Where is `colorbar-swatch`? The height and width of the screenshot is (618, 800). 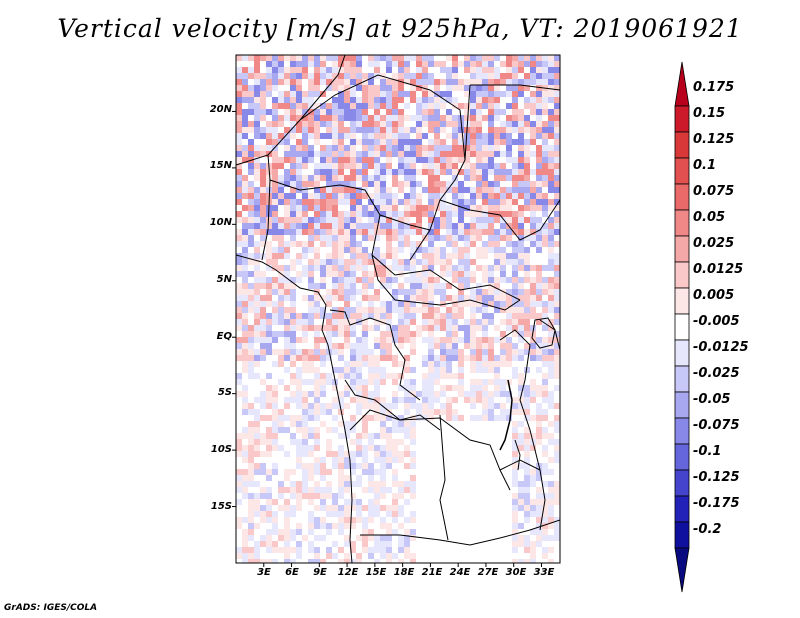
colorbar-swatch is located at coordinates (682, 509).